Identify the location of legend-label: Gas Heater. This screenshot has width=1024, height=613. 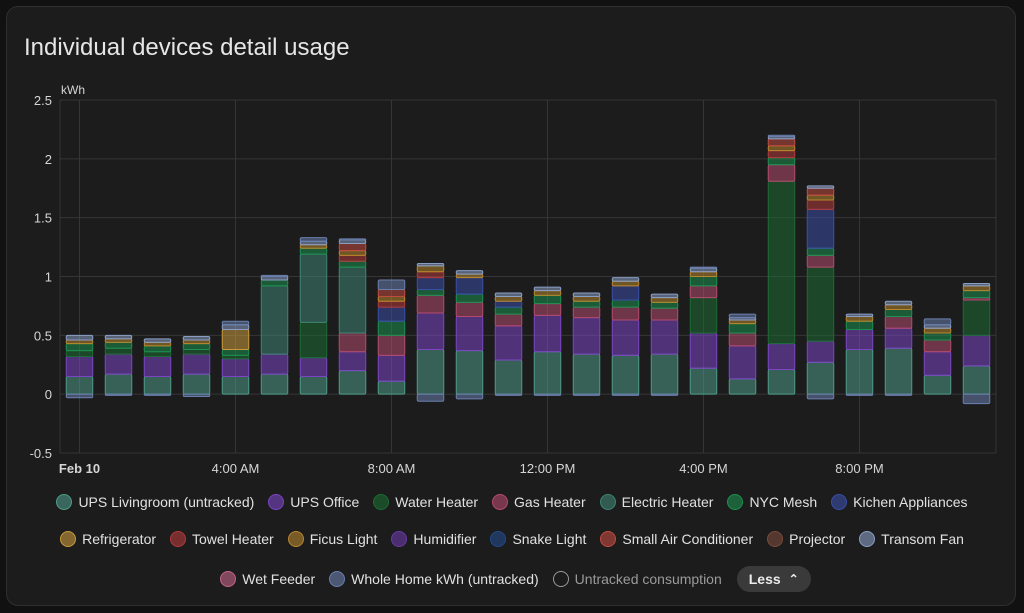
(550, 502).